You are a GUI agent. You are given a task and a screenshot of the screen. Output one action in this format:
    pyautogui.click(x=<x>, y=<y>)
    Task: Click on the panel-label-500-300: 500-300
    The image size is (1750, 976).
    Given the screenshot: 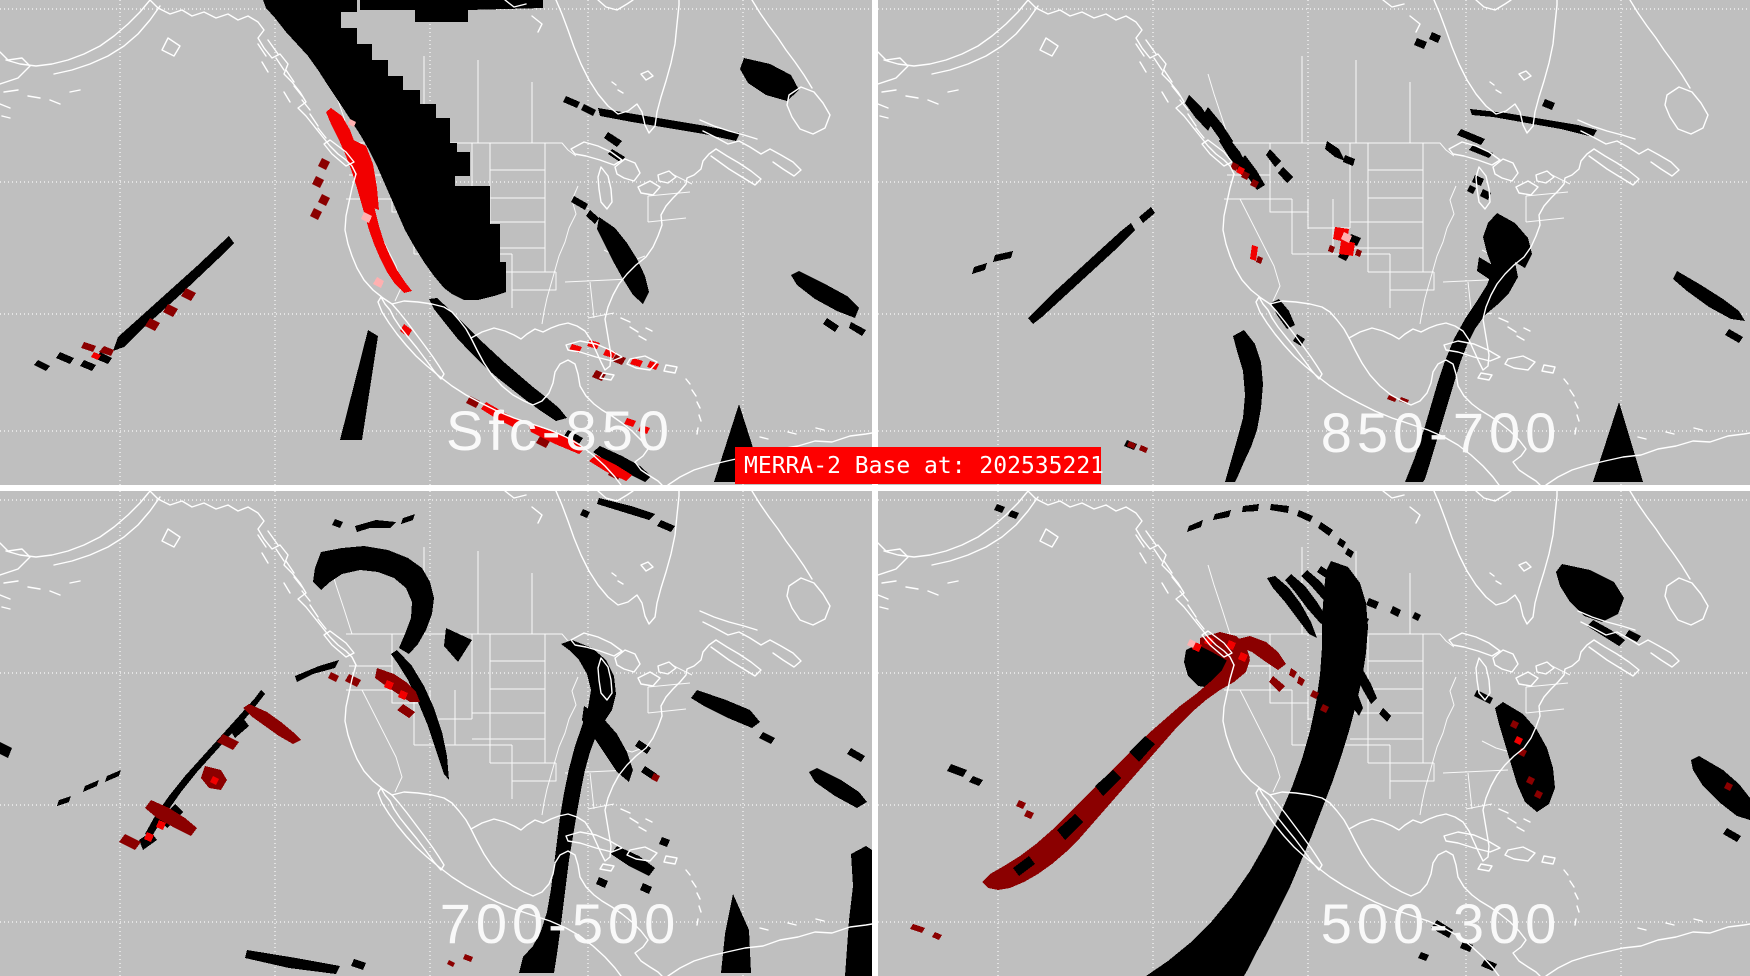 What is the action you would take?
    pyautogui.click(x=1441, y=923)
    